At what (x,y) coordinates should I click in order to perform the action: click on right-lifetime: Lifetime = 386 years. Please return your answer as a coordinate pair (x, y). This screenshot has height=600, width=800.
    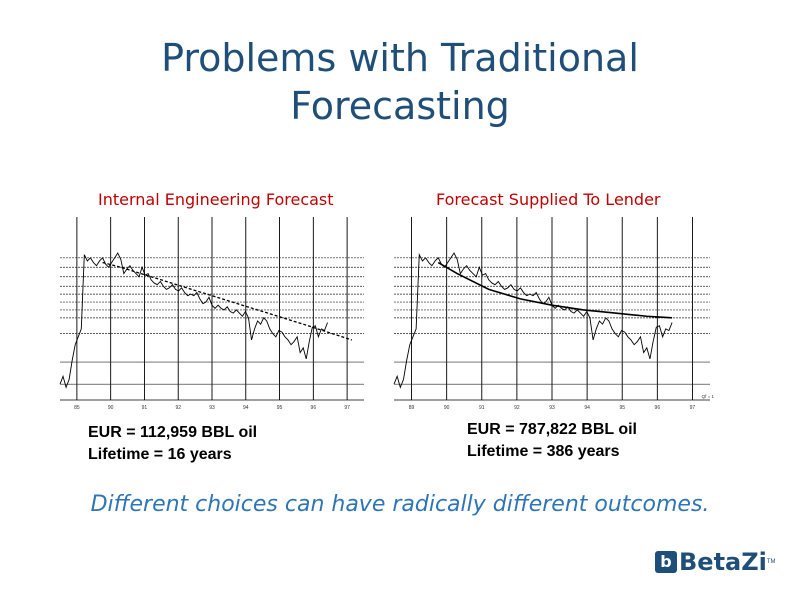
    Looking at the image, I should click on (543, 451).